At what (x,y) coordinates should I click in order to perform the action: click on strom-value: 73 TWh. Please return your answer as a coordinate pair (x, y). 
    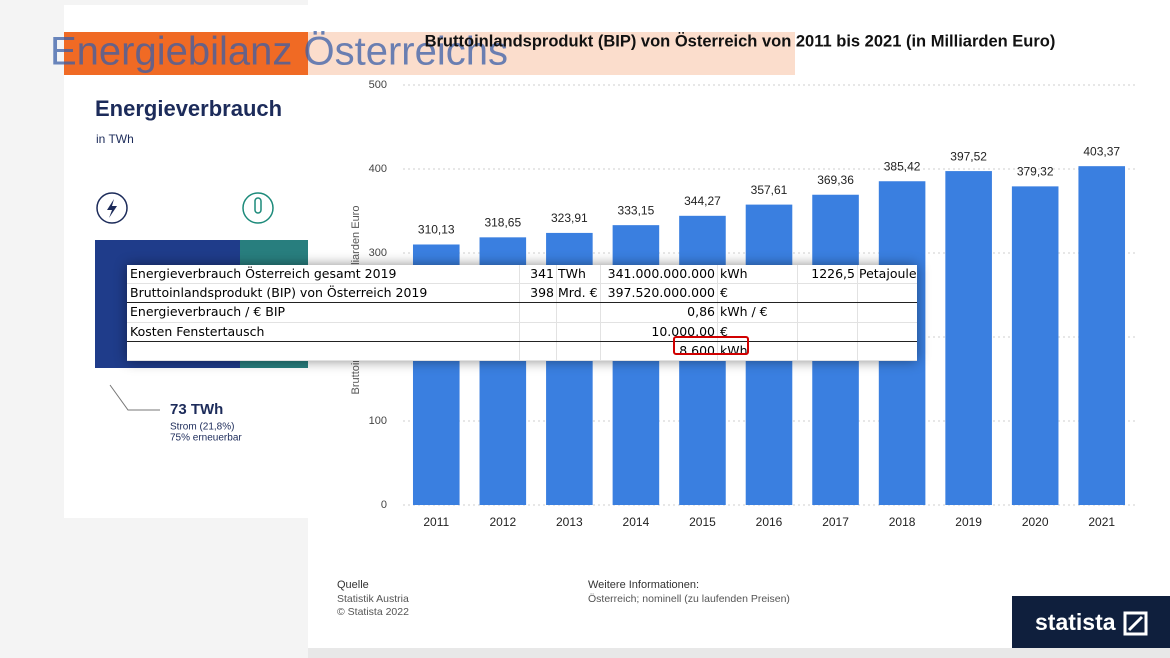
    Looking at the image, I should click on (196, 409).